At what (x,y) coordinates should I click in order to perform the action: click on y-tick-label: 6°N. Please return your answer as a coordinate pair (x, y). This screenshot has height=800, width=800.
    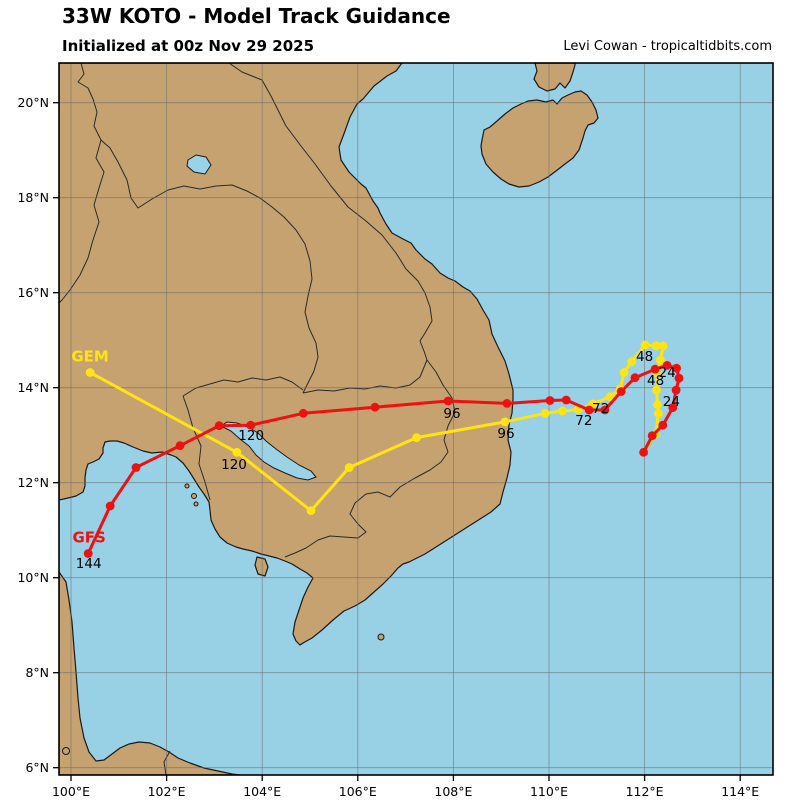
    Looking at the image, I should click on (37, 767).